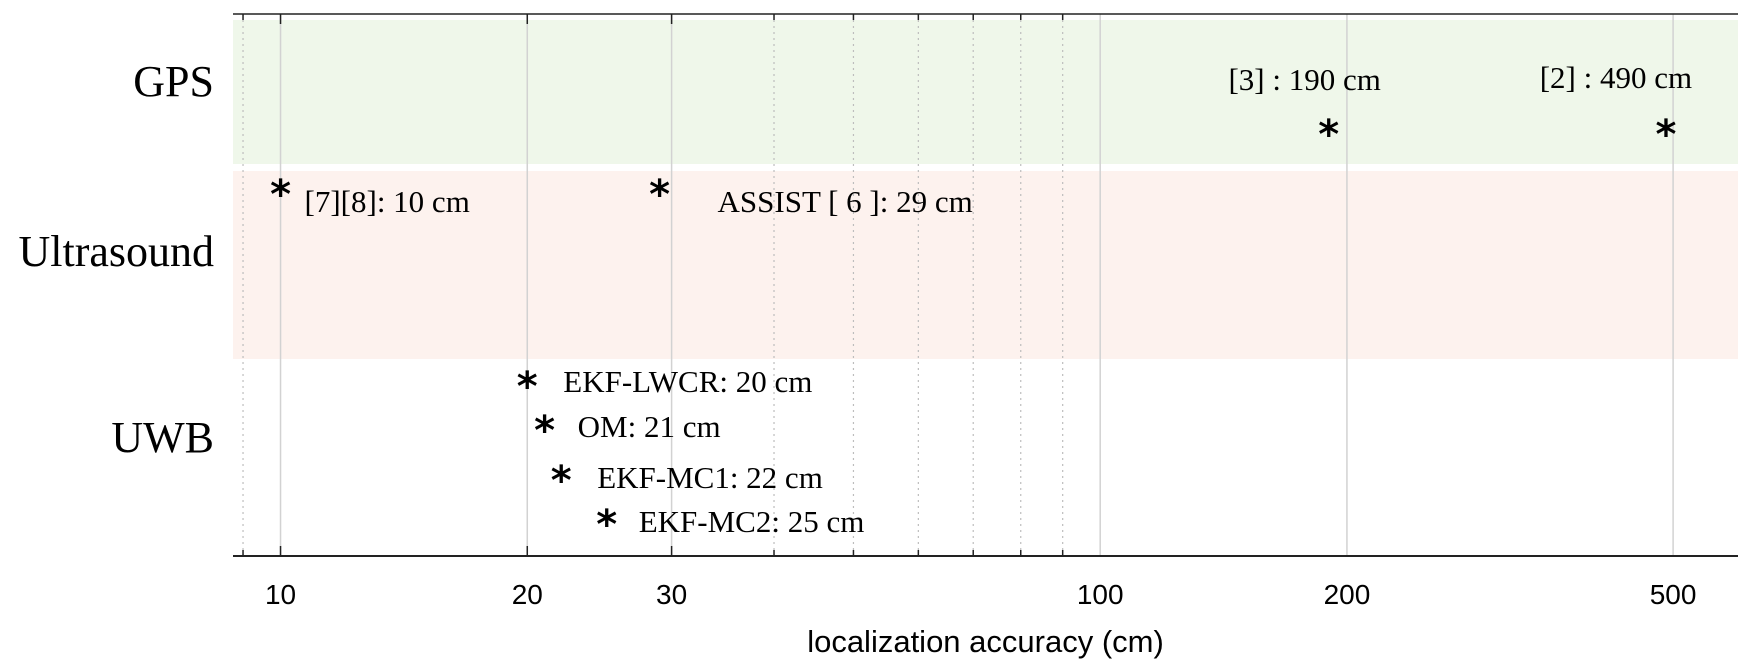 This screenshot has height=668, width=1746. Describe the element at coordinates (1673, 594) in the screenshot. I see `x-tick-label: 500` at that location.